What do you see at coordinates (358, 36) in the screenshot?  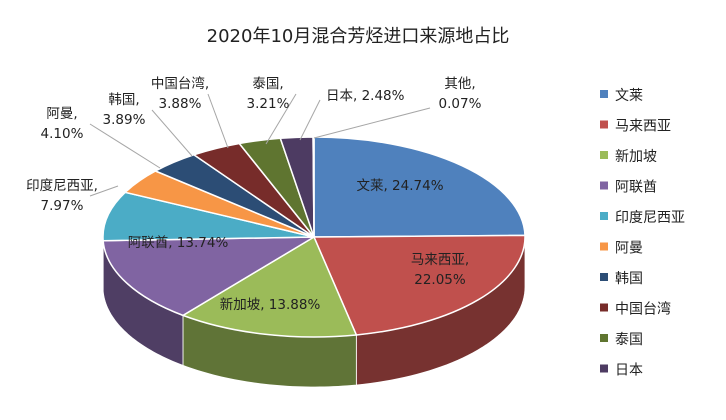 I see `chart-title: 2020年10月混合芳烃进口来源地占比` at bounding box center [358, 36].